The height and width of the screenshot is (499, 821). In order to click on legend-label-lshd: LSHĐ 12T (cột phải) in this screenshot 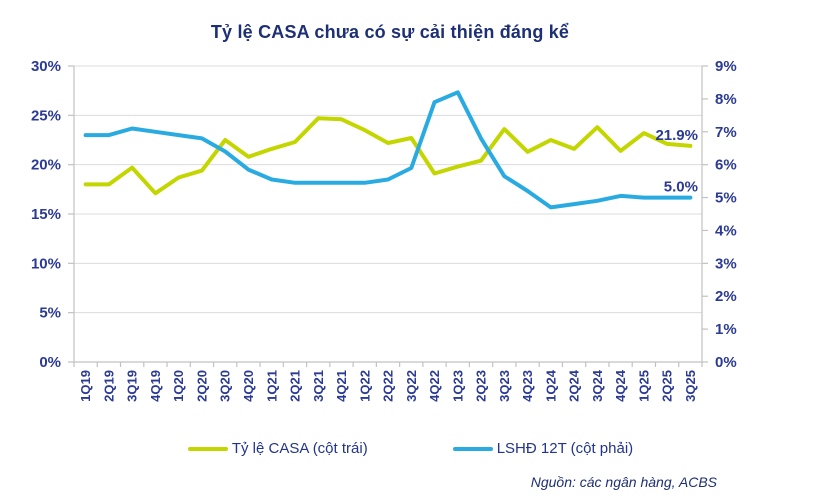, I will do `click(565, 448)`.